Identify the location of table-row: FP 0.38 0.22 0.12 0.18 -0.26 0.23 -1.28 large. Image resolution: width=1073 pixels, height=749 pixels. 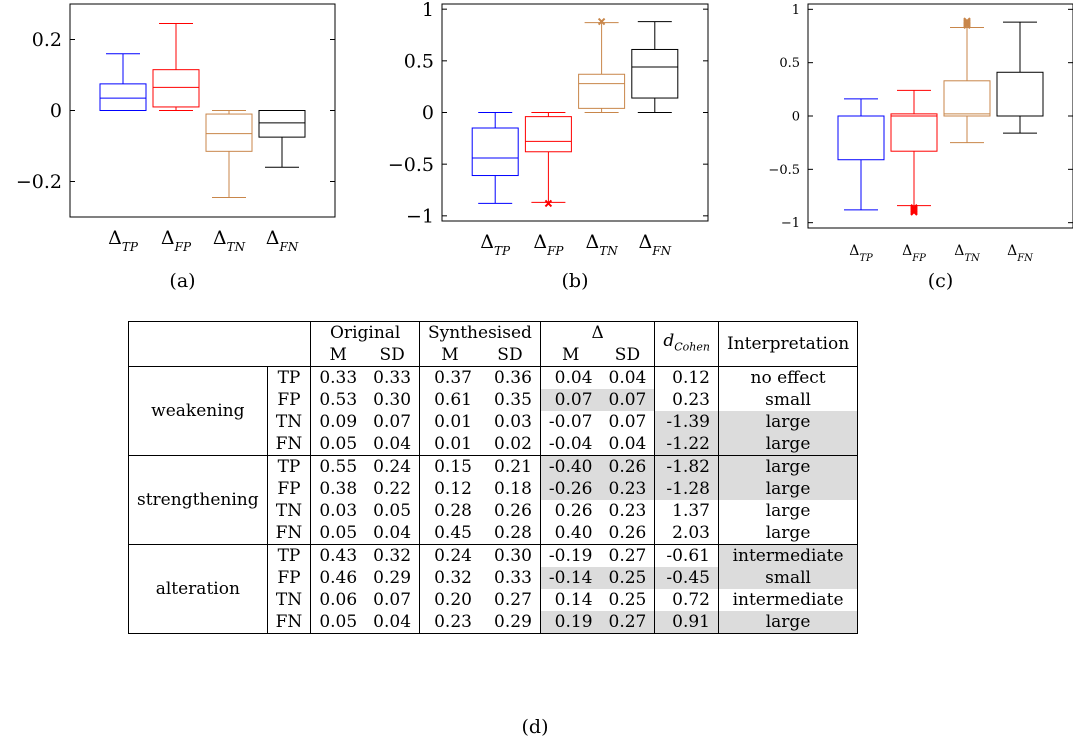
(494, 489).